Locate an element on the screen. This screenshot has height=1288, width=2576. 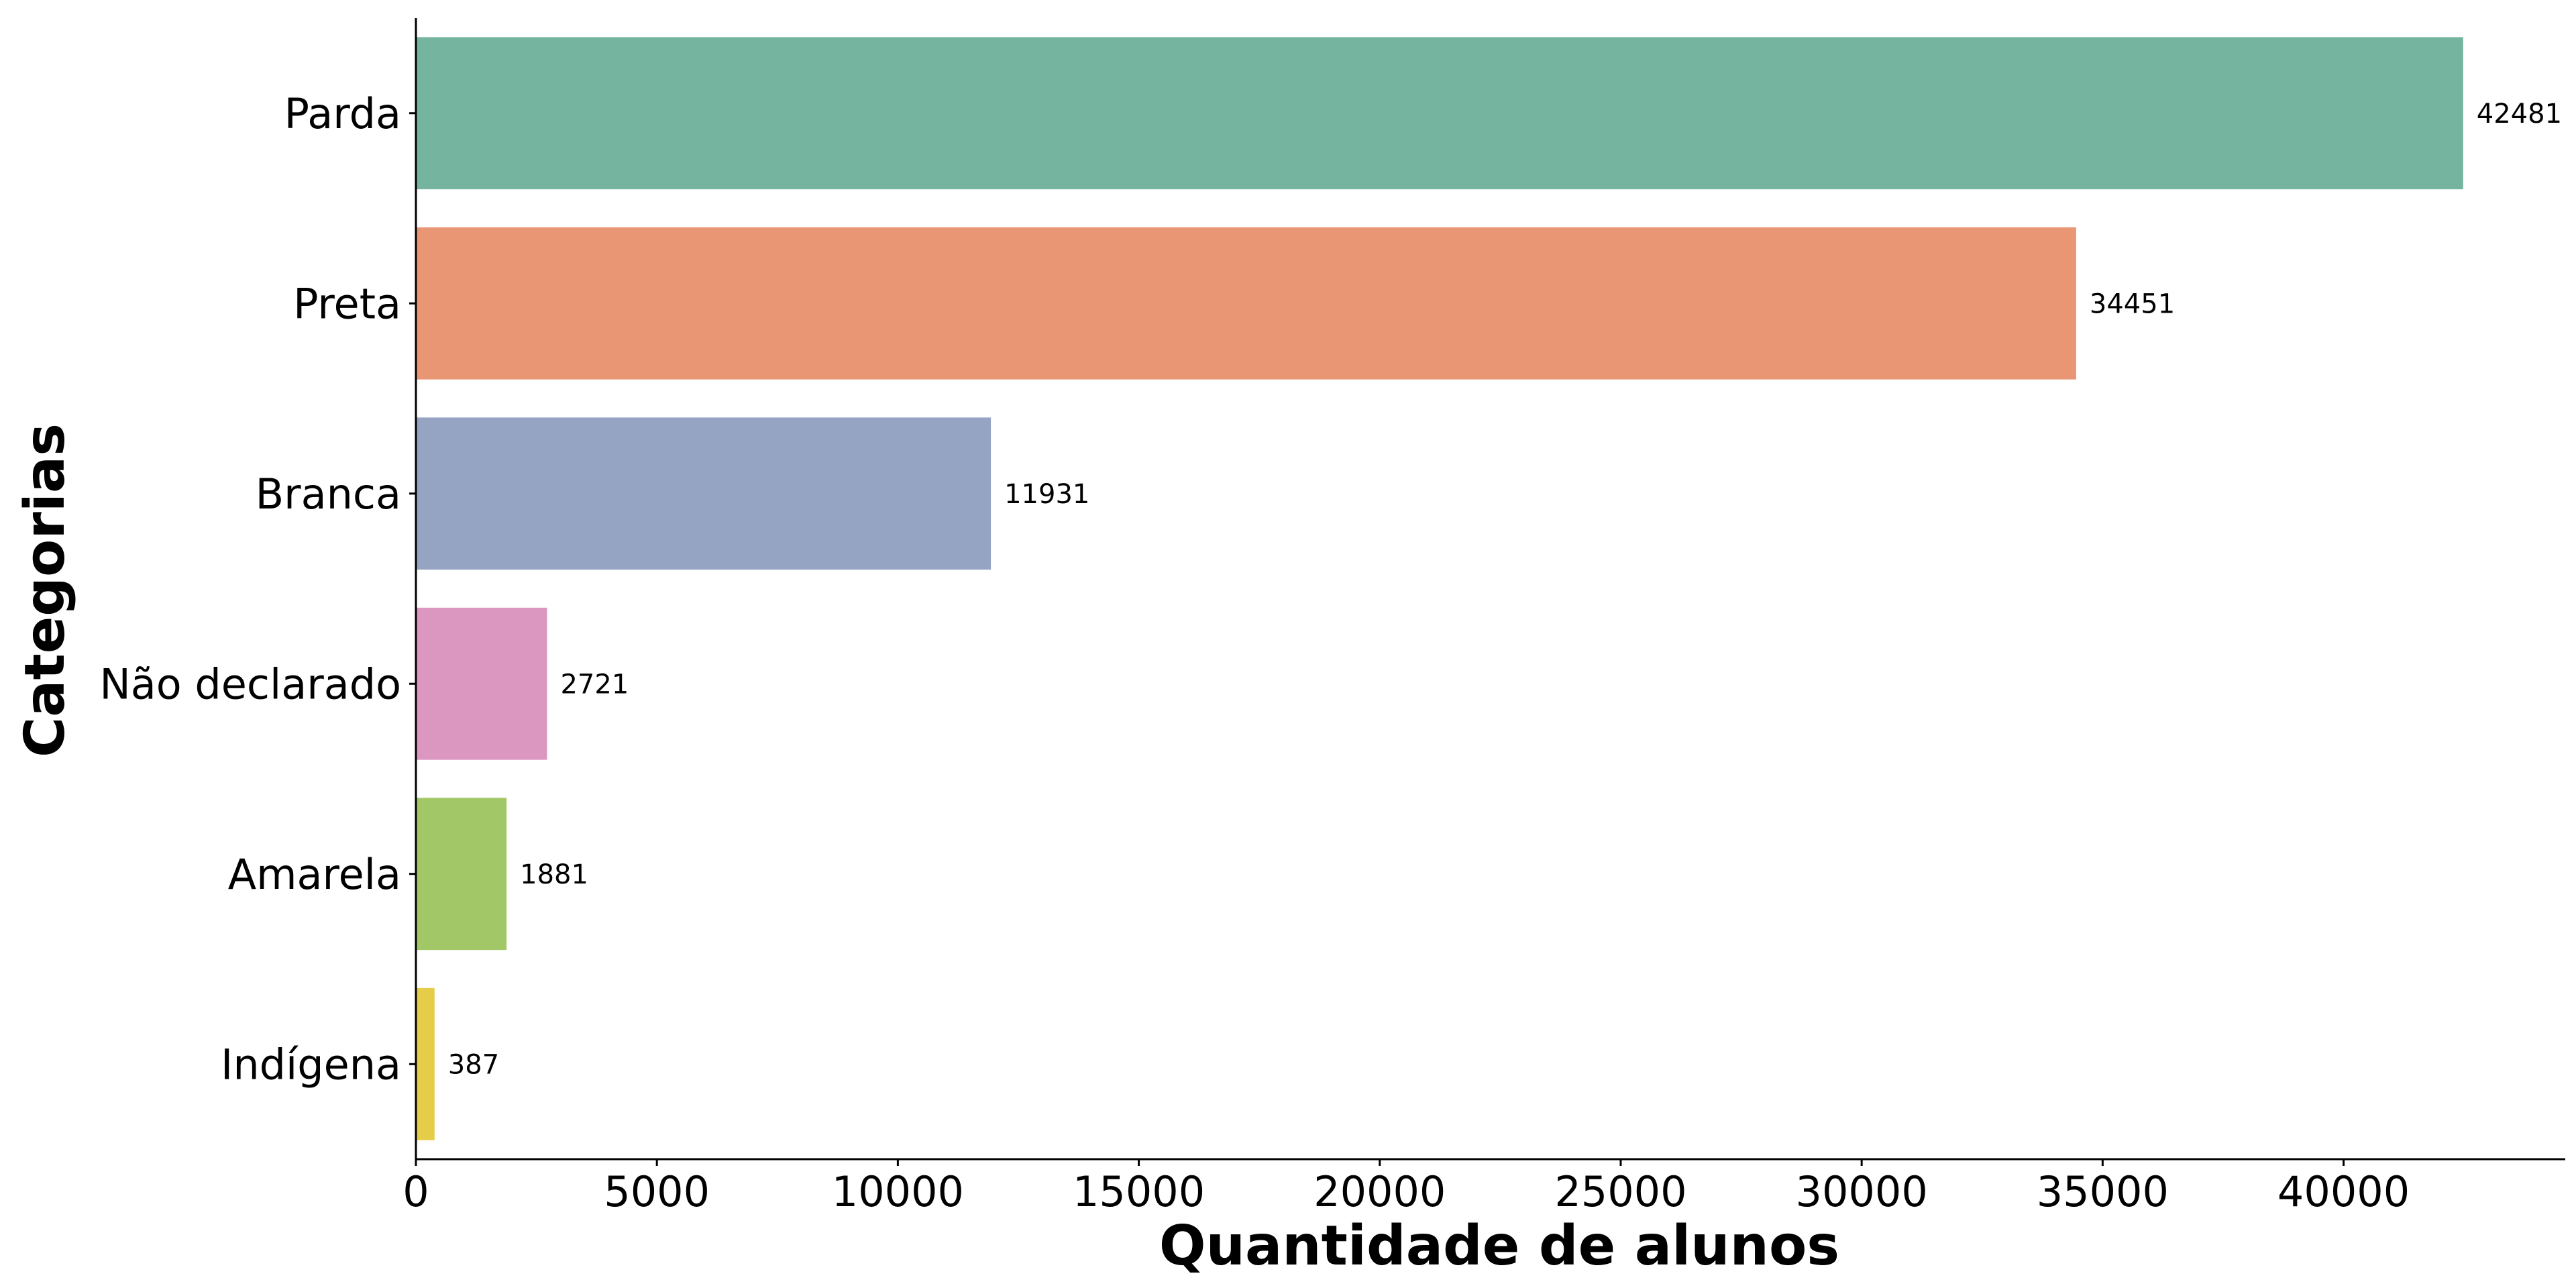
category-label-indigena: Indígena is located at coordinates (311, 1064).